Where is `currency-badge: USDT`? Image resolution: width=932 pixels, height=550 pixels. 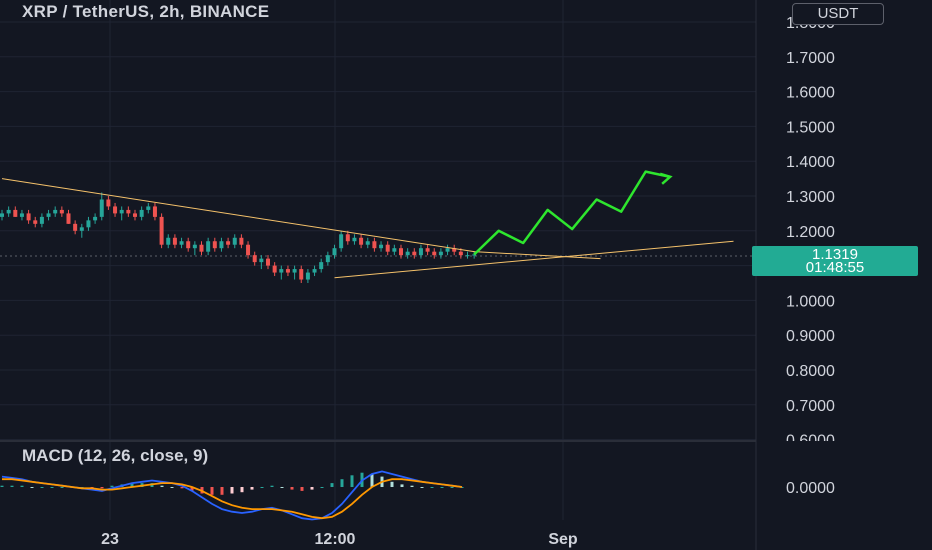 currency-badge: USDT is located at coordinates (838, 14).